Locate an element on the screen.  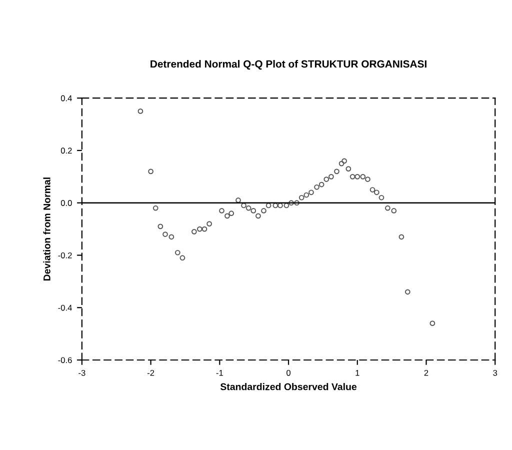
x-tick-label: 2 is located at coordinates (426, 373).